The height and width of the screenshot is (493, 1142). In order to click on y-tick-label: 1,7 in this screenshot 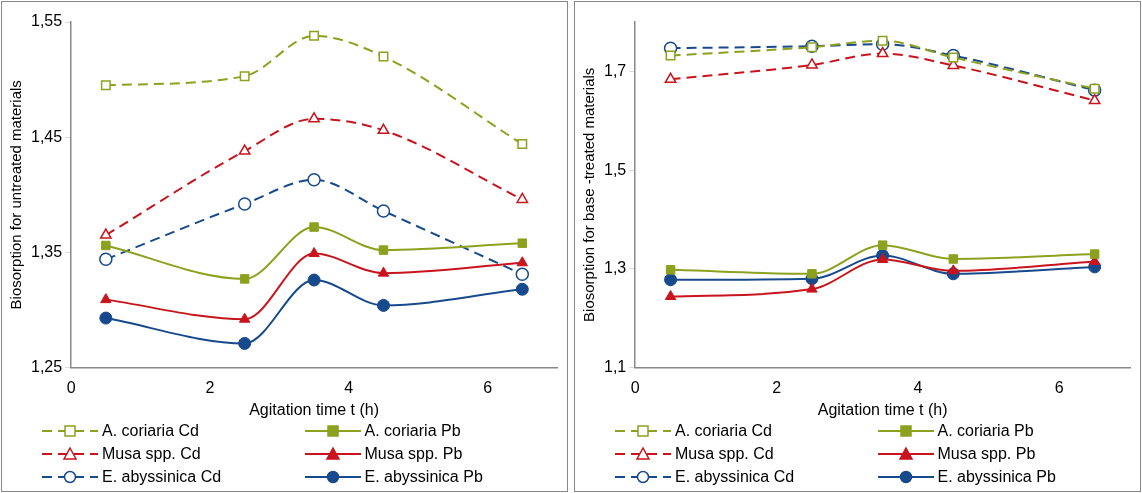, I will do `click(615, 70)`.